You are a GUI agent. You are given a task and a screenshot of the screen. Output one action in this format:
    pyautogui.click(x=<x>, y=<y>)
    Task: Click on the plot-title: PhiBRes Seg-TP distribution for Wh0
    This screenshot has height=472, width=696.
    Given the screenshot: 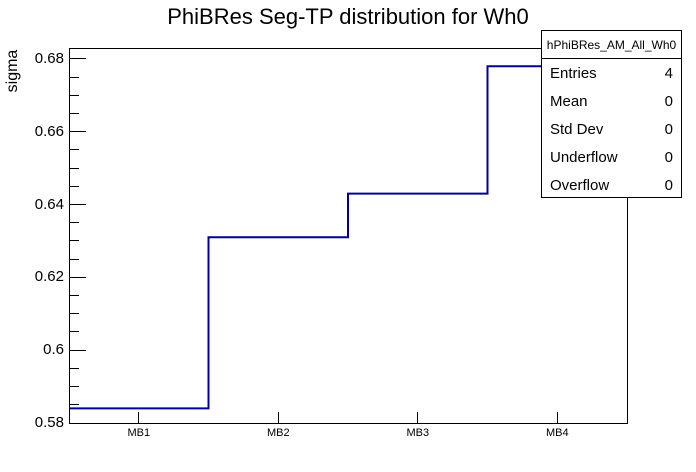 What is the action you would take?
    pyautogui.click(x=348, y=16)
    